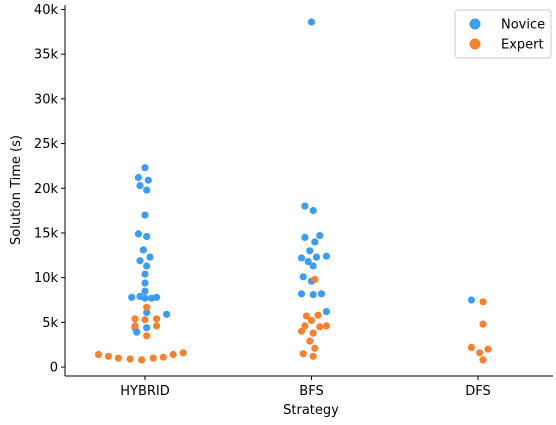 The image size is (556, 425). Describe the element at coordinates (46, 144) in the screenshot. I see `y-tick-label: 25k` at that location.